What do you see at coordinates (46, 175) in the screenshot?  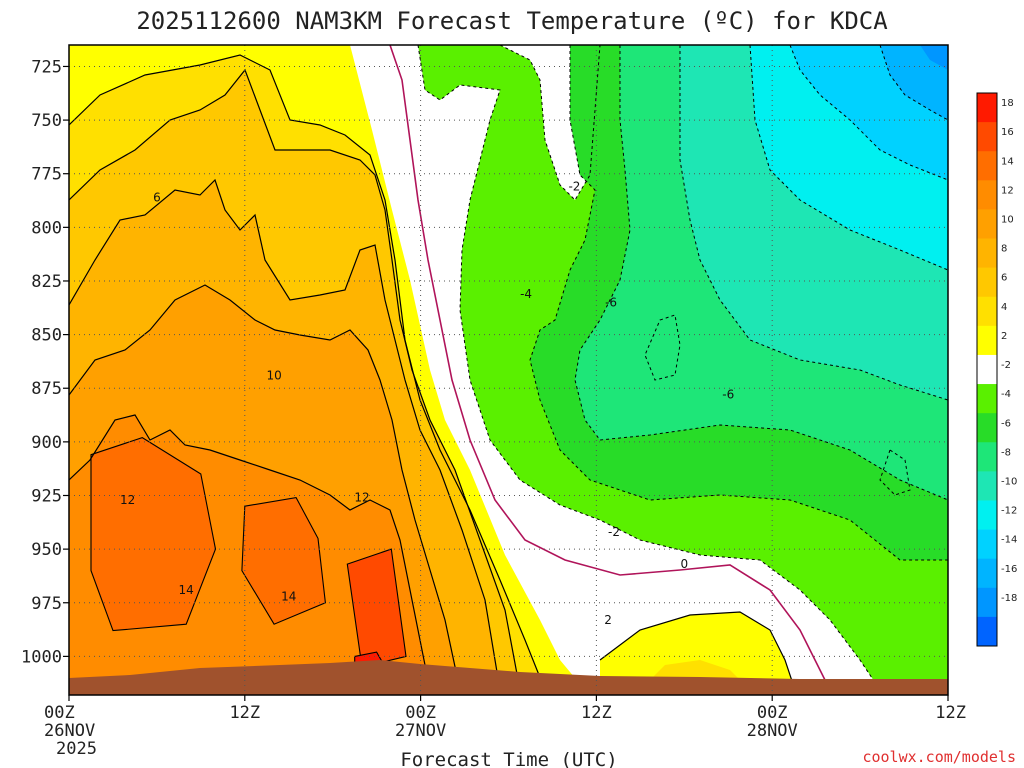 I see `y-tick-label: 775` at bounding box center [46, 175].